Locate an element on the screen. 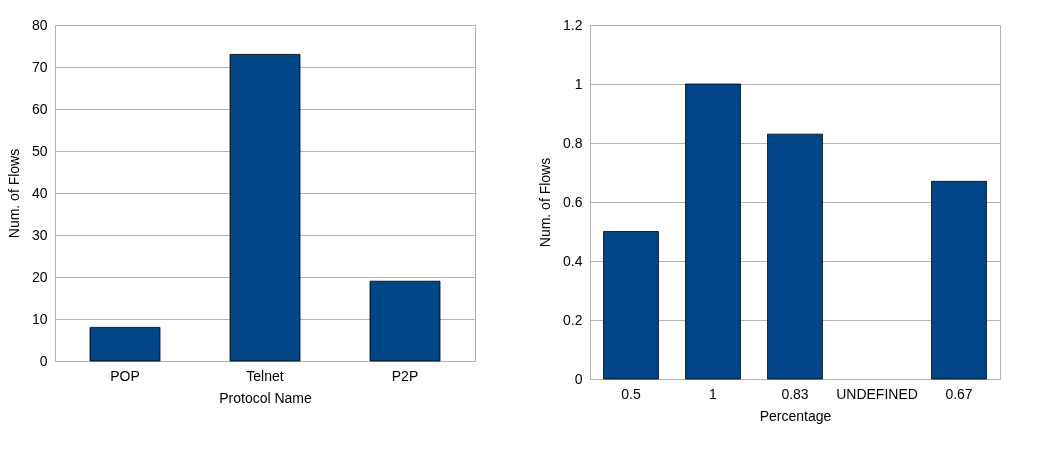 This screenshot has height=457, width=1053. y-tick-label: 10 is located at coordinates (39, 318).